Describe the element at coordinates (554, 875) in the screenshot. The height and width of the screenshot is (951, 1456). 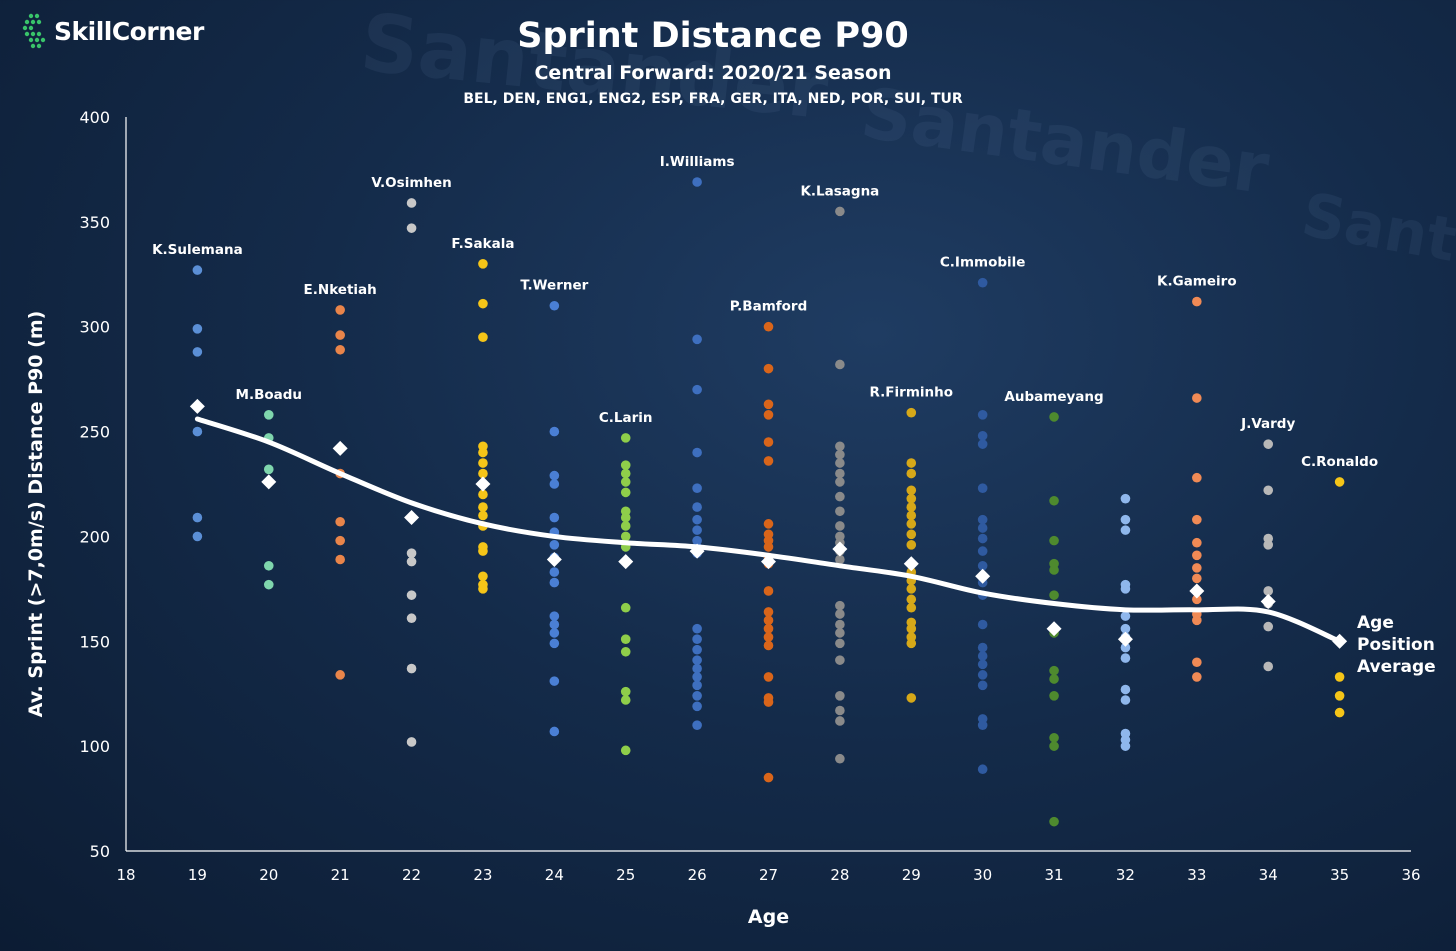
I see `x-tick-label: 24` at that location.